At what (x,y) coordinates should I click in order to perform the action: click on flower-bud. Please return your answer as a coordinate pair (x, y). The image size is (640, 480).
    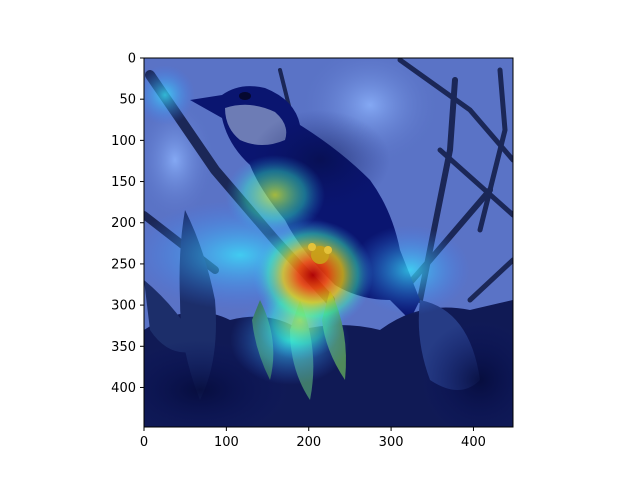
    Looking at the image, I should click on (320, 253).